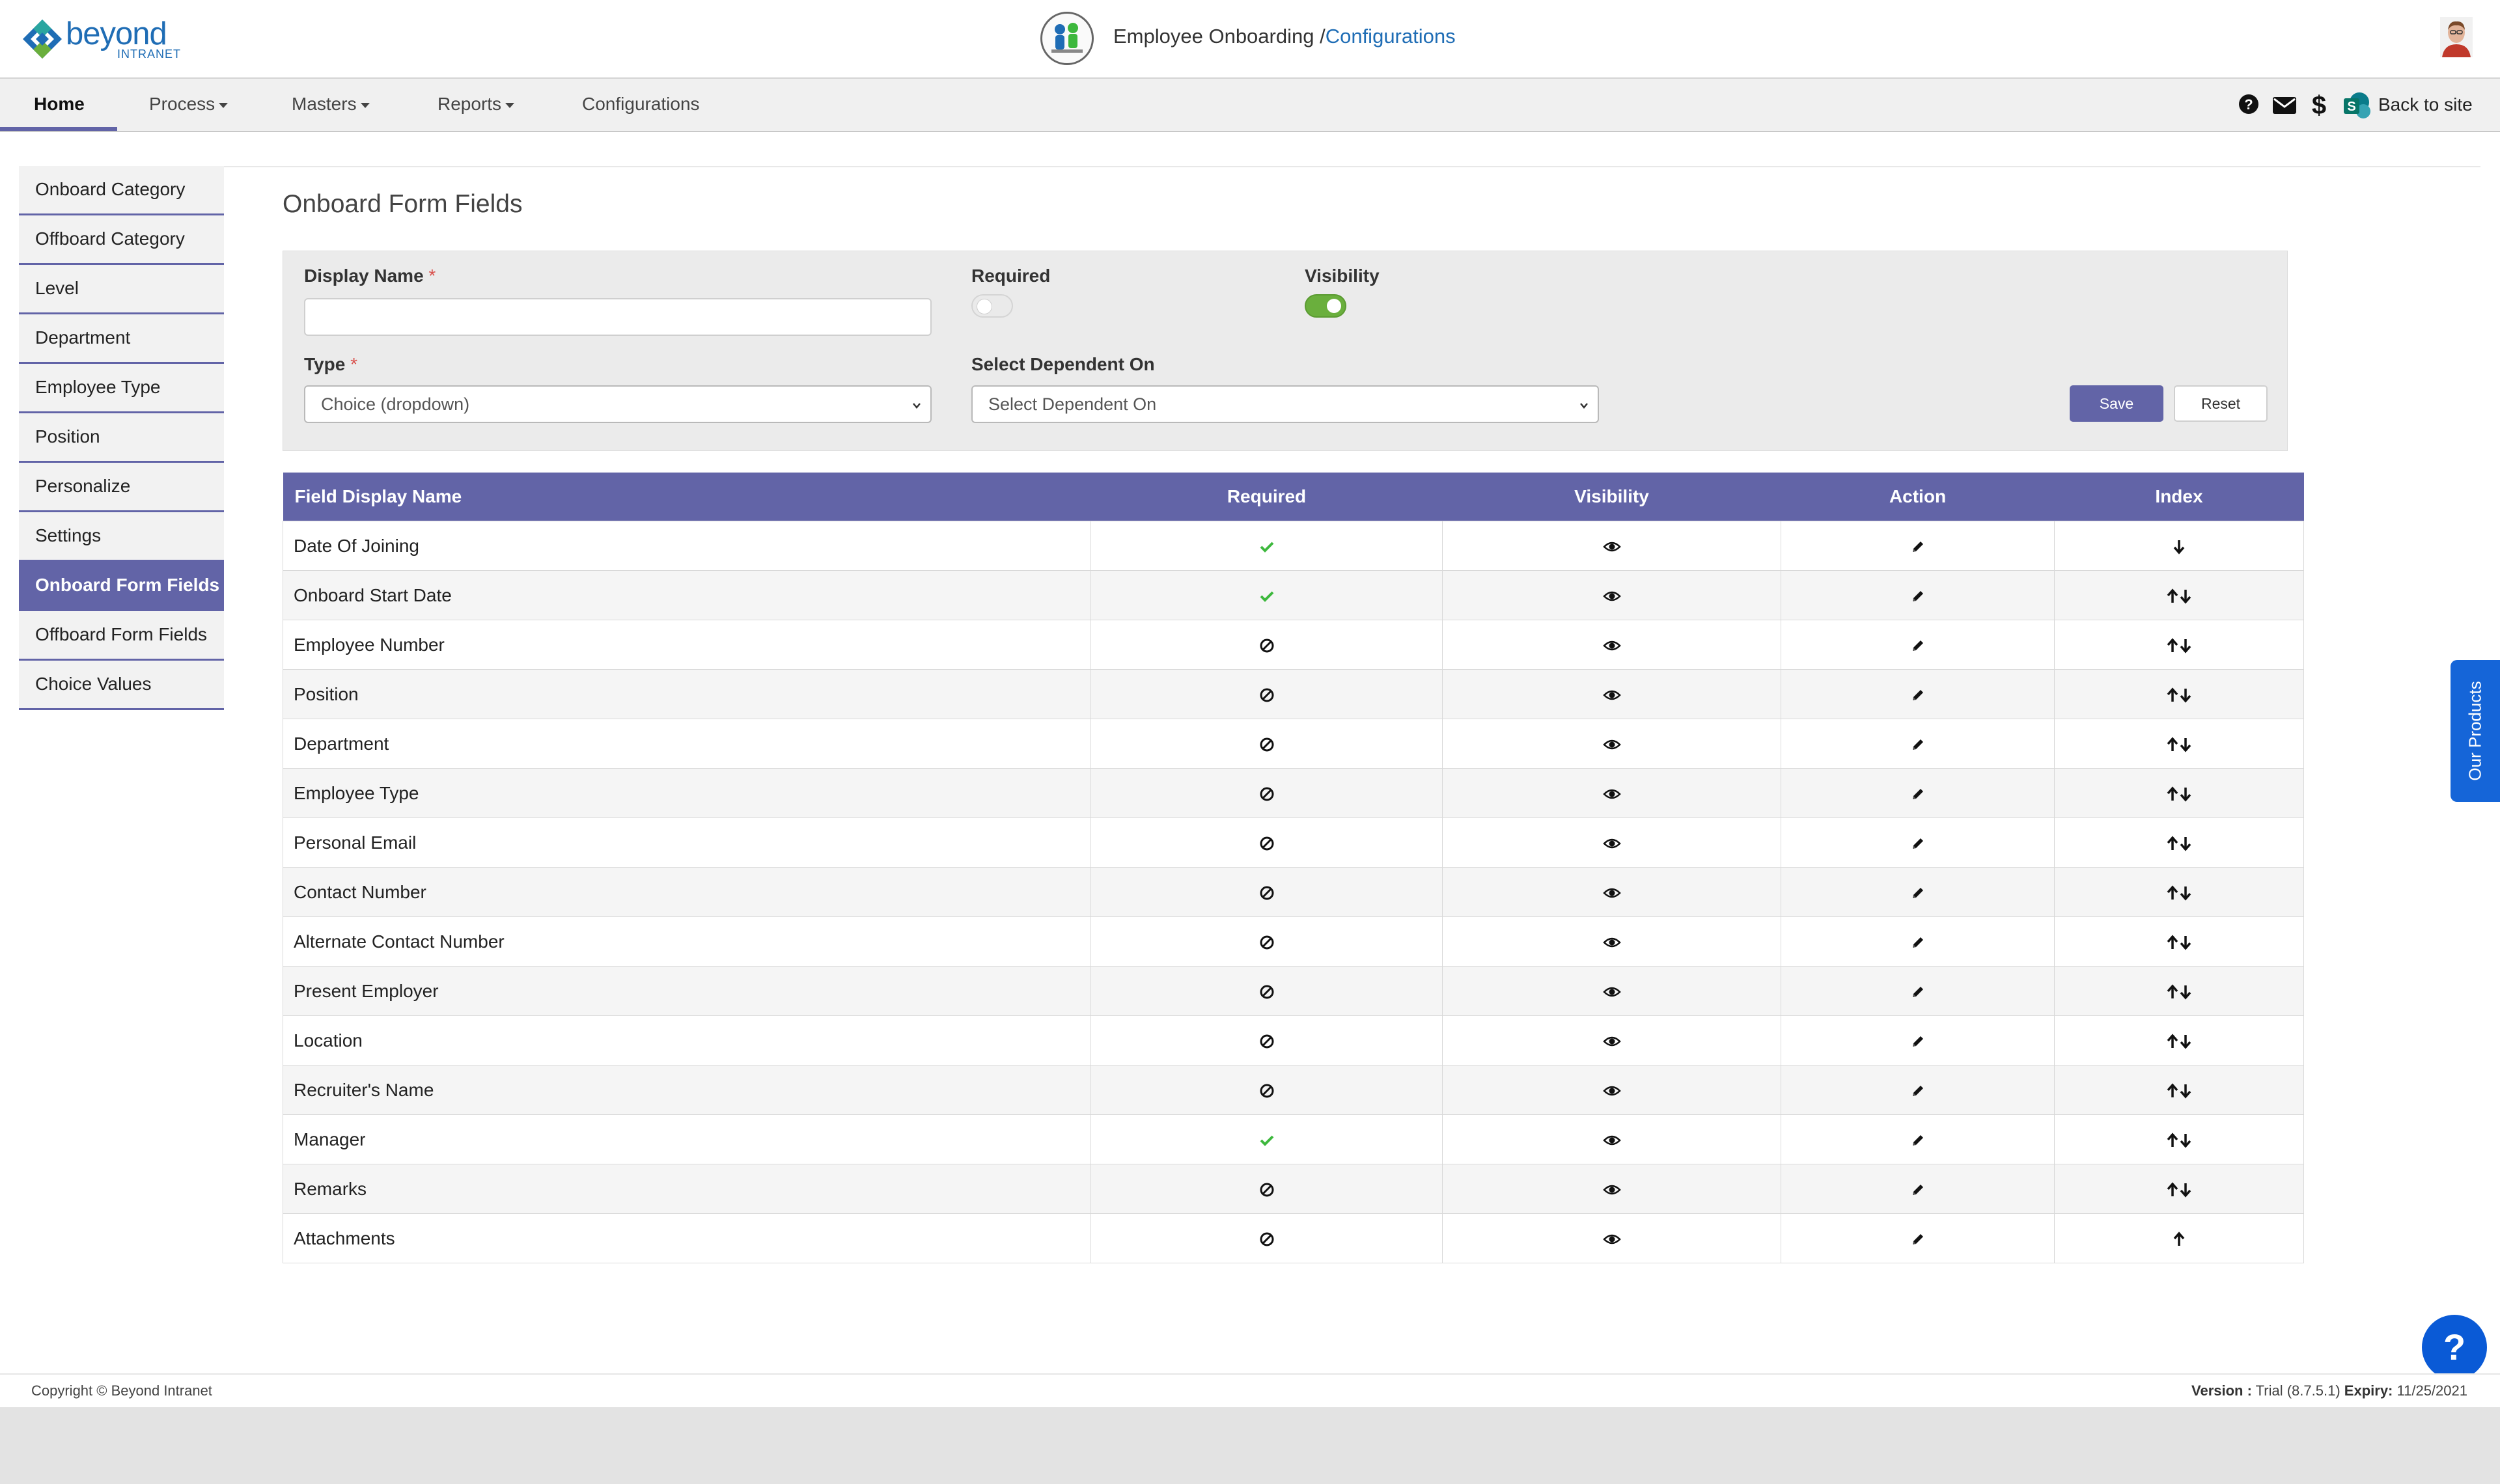 The height and width of the screenshot is (1484, 2500). I want to click on nav-reports: Reports, so click(476, 105).